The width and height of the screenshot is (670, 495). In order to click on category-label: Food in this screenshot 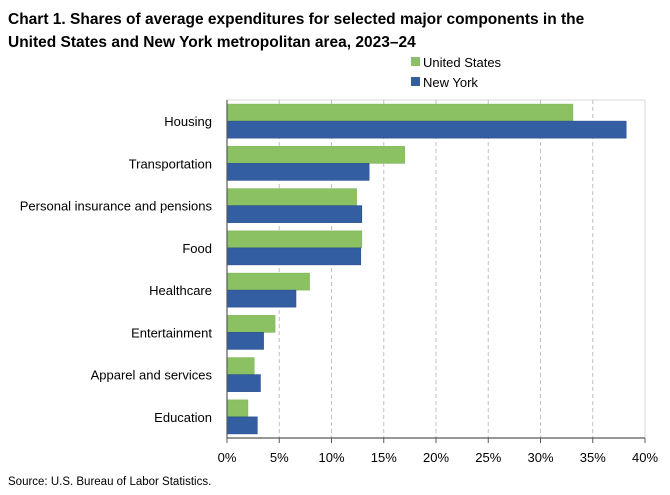, I will do `click(197, 248)`.